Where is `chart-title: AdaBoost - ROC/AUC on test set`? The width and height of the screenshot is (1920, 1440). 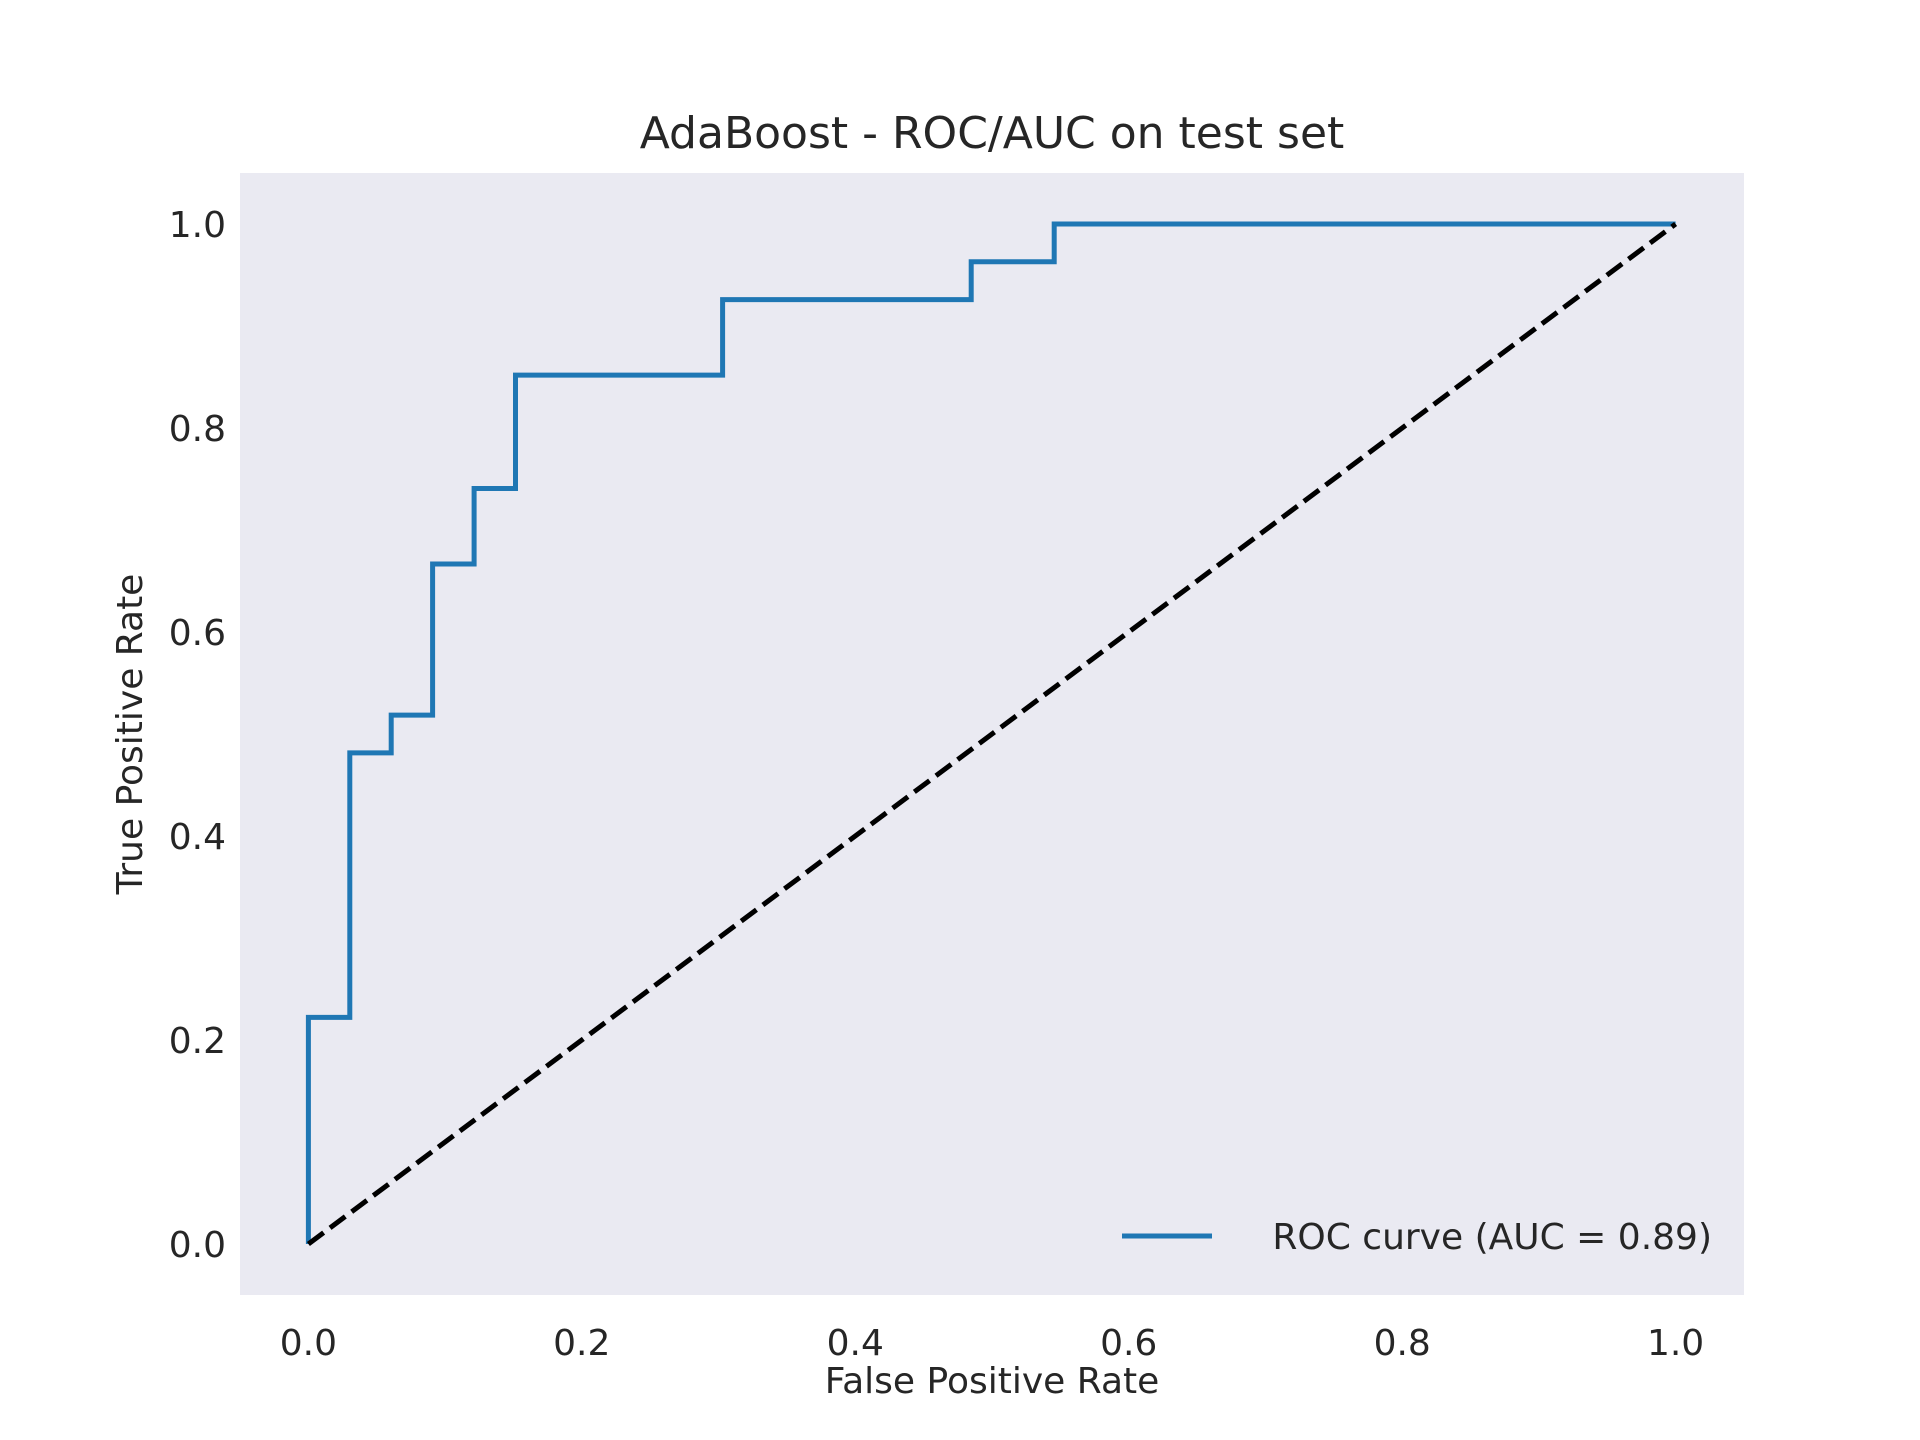
chart-title: AdaBoost - ROC/AUC on test set is located at coordinates (992, 133).